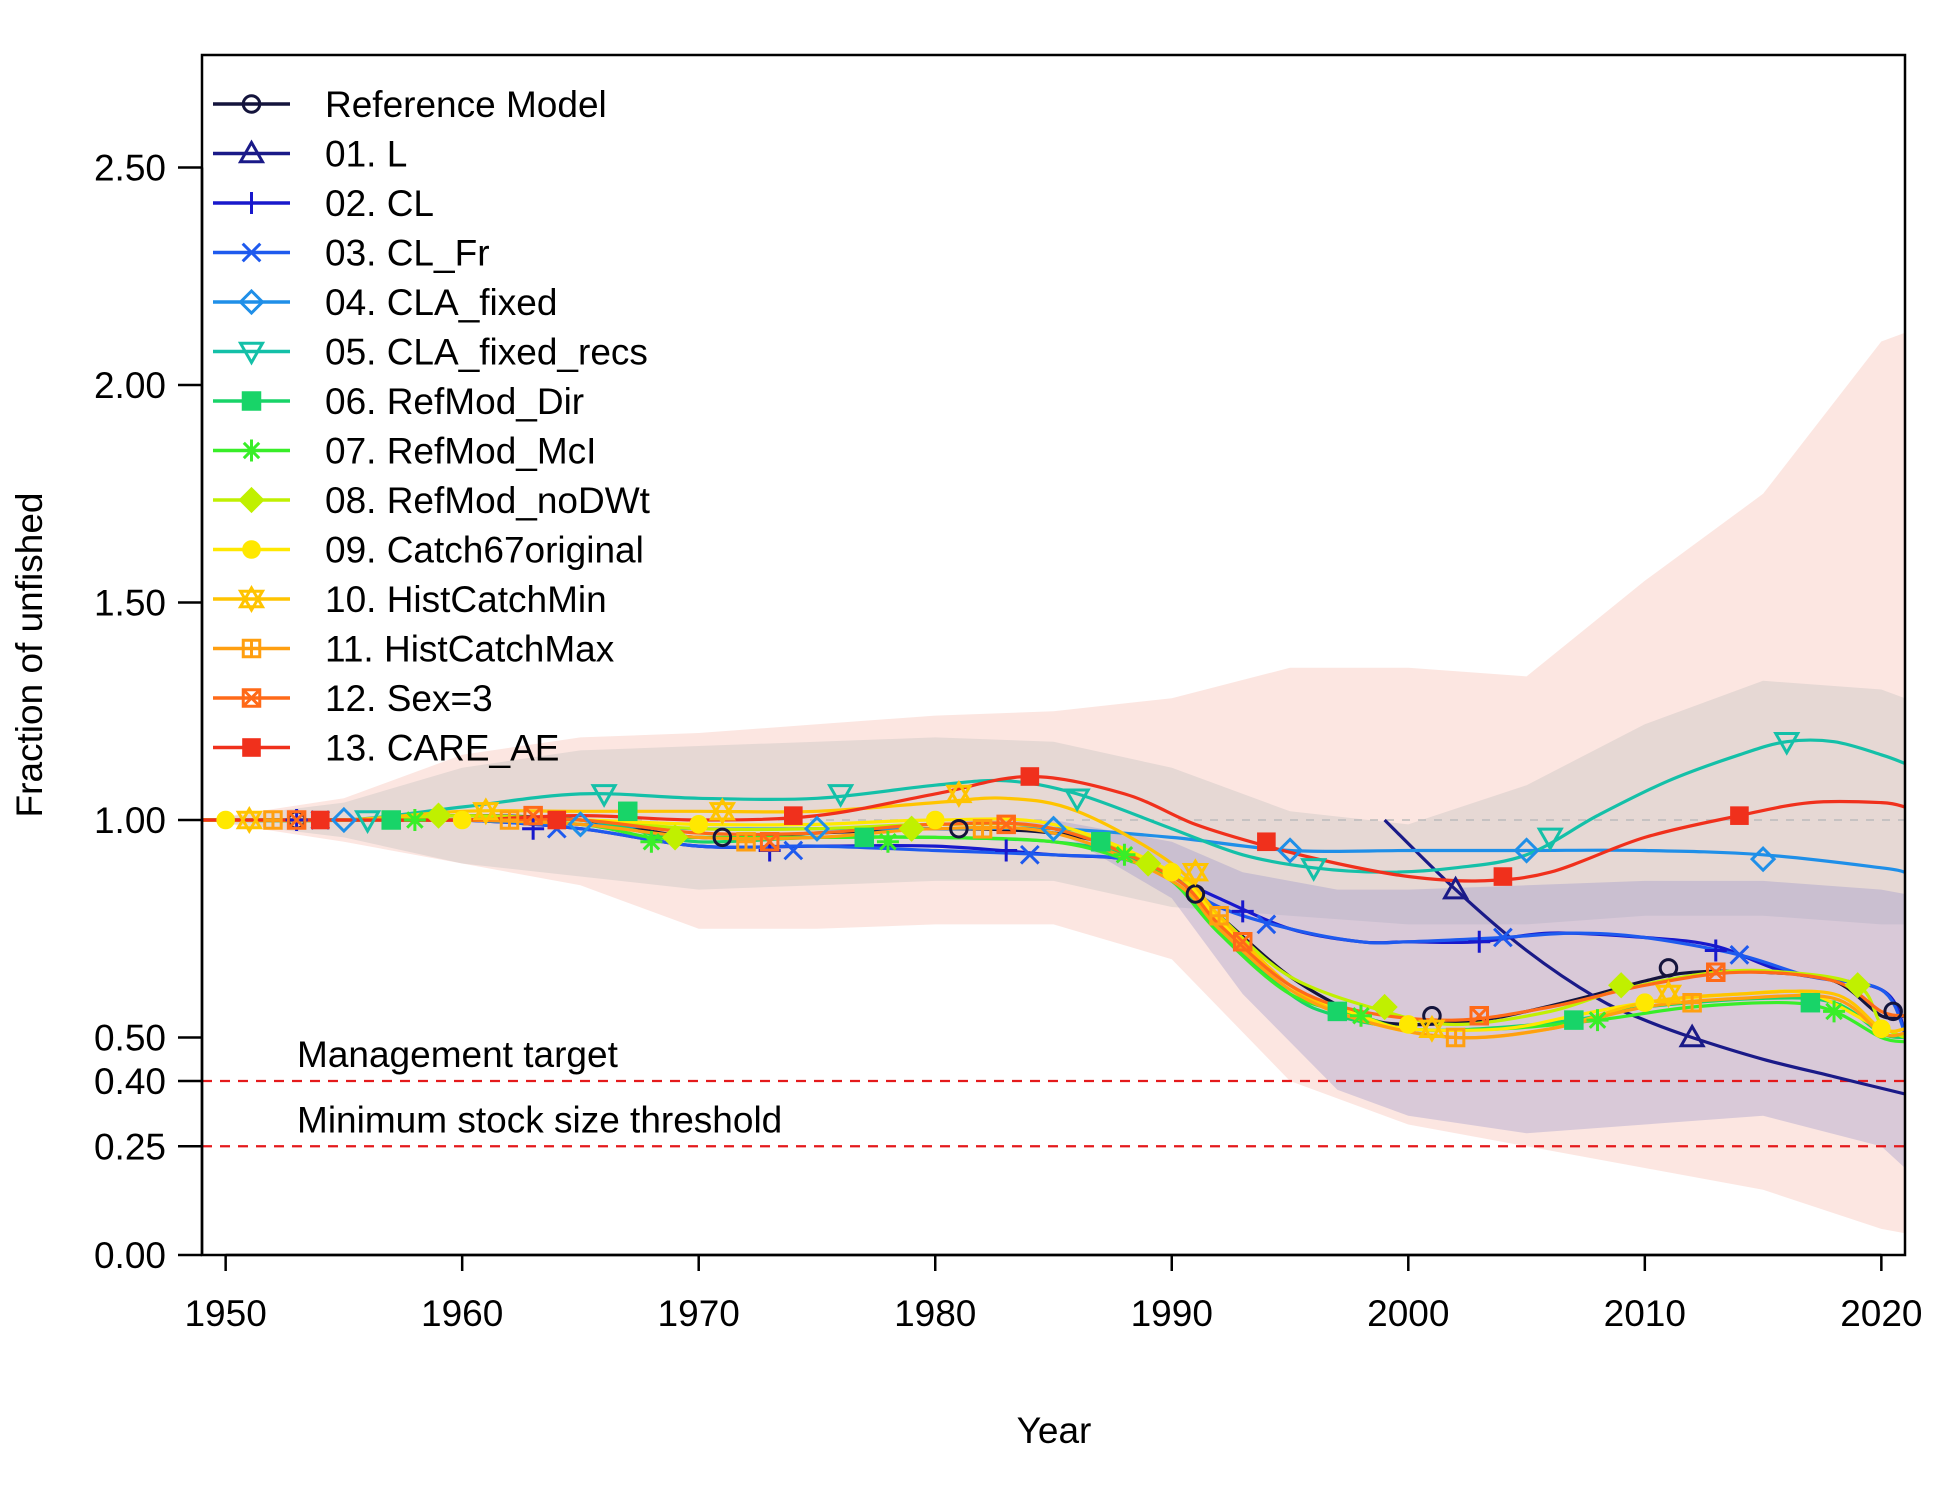 The width and height of the screenshot is (1950, 1500). I want to click on legend-item: 05. CLA_fixed_recs, so click(430, 352).